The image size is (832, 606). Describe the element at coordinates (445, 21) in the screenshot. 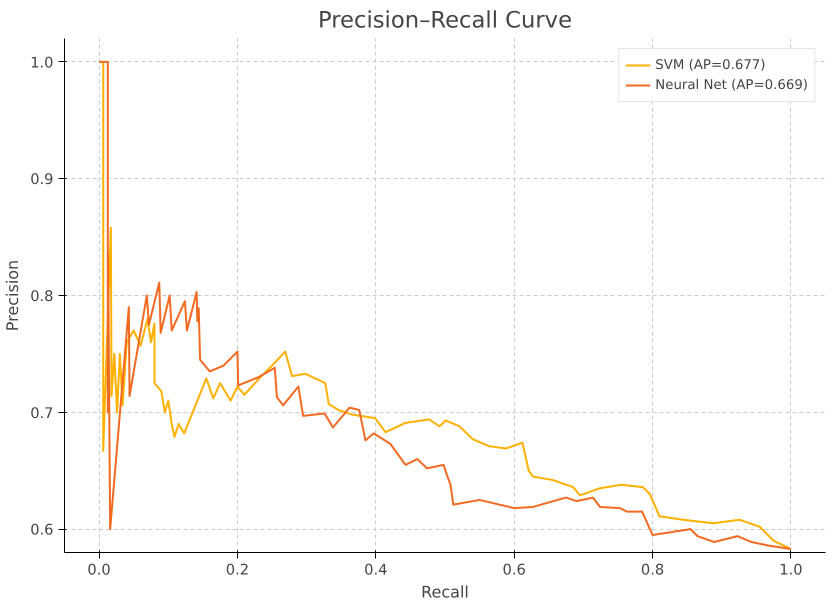

I see `chart-title: Precision–Recall Curve` at that location.